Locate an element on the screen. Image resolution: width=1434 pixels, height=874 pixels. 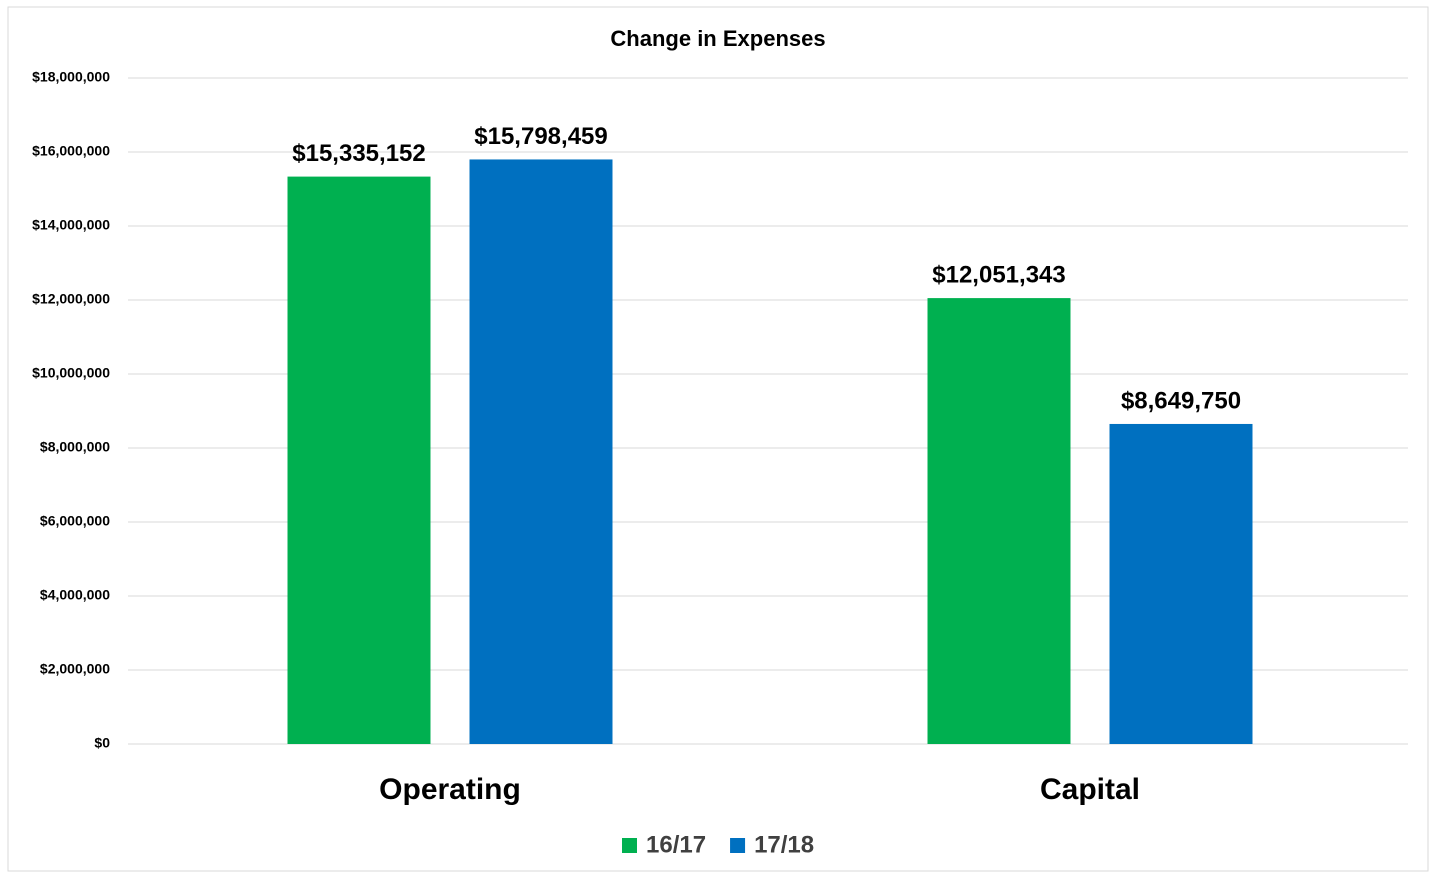
y-tick-label: $18,000,000 is located at coordinates (71, 77).